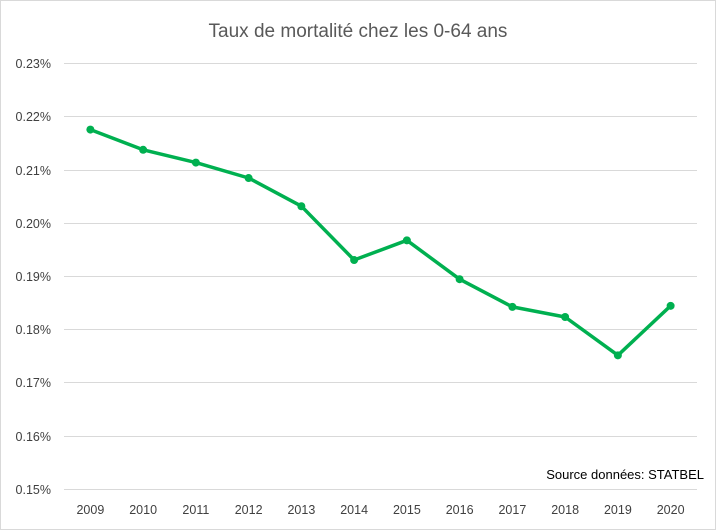 The height and width of the screenshot is (530, 716). Describe the element at coordinates (565, 510) in the screenshot. I see `x-tick-label: 2018` at that location.